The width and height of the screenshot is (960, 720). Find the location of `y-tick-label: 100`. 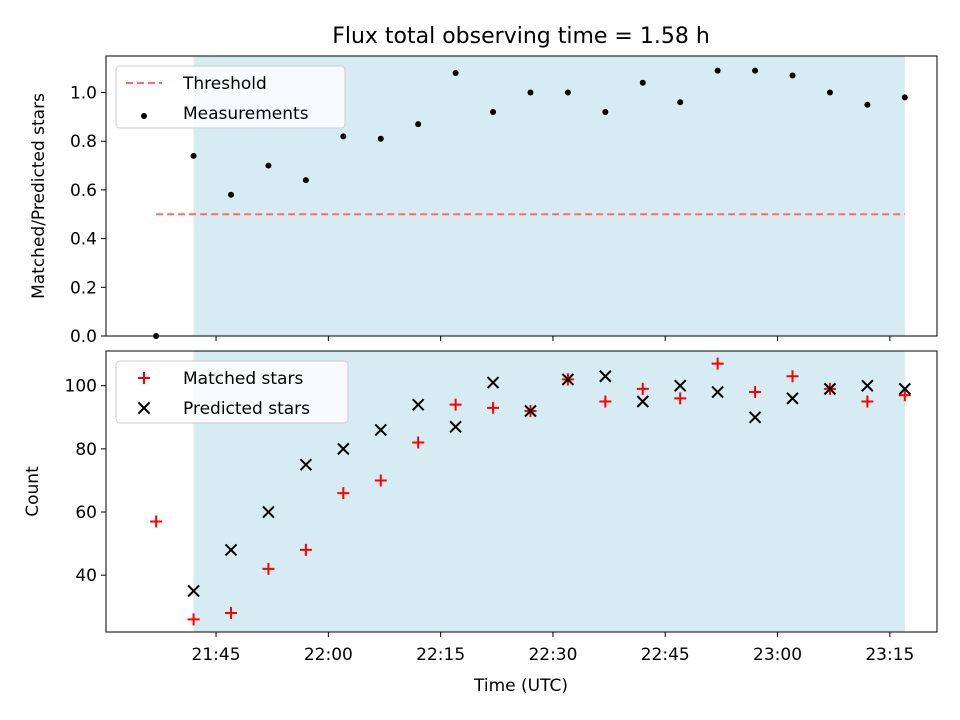

y-tick-label: 100 is located at coordinates (81, 387).